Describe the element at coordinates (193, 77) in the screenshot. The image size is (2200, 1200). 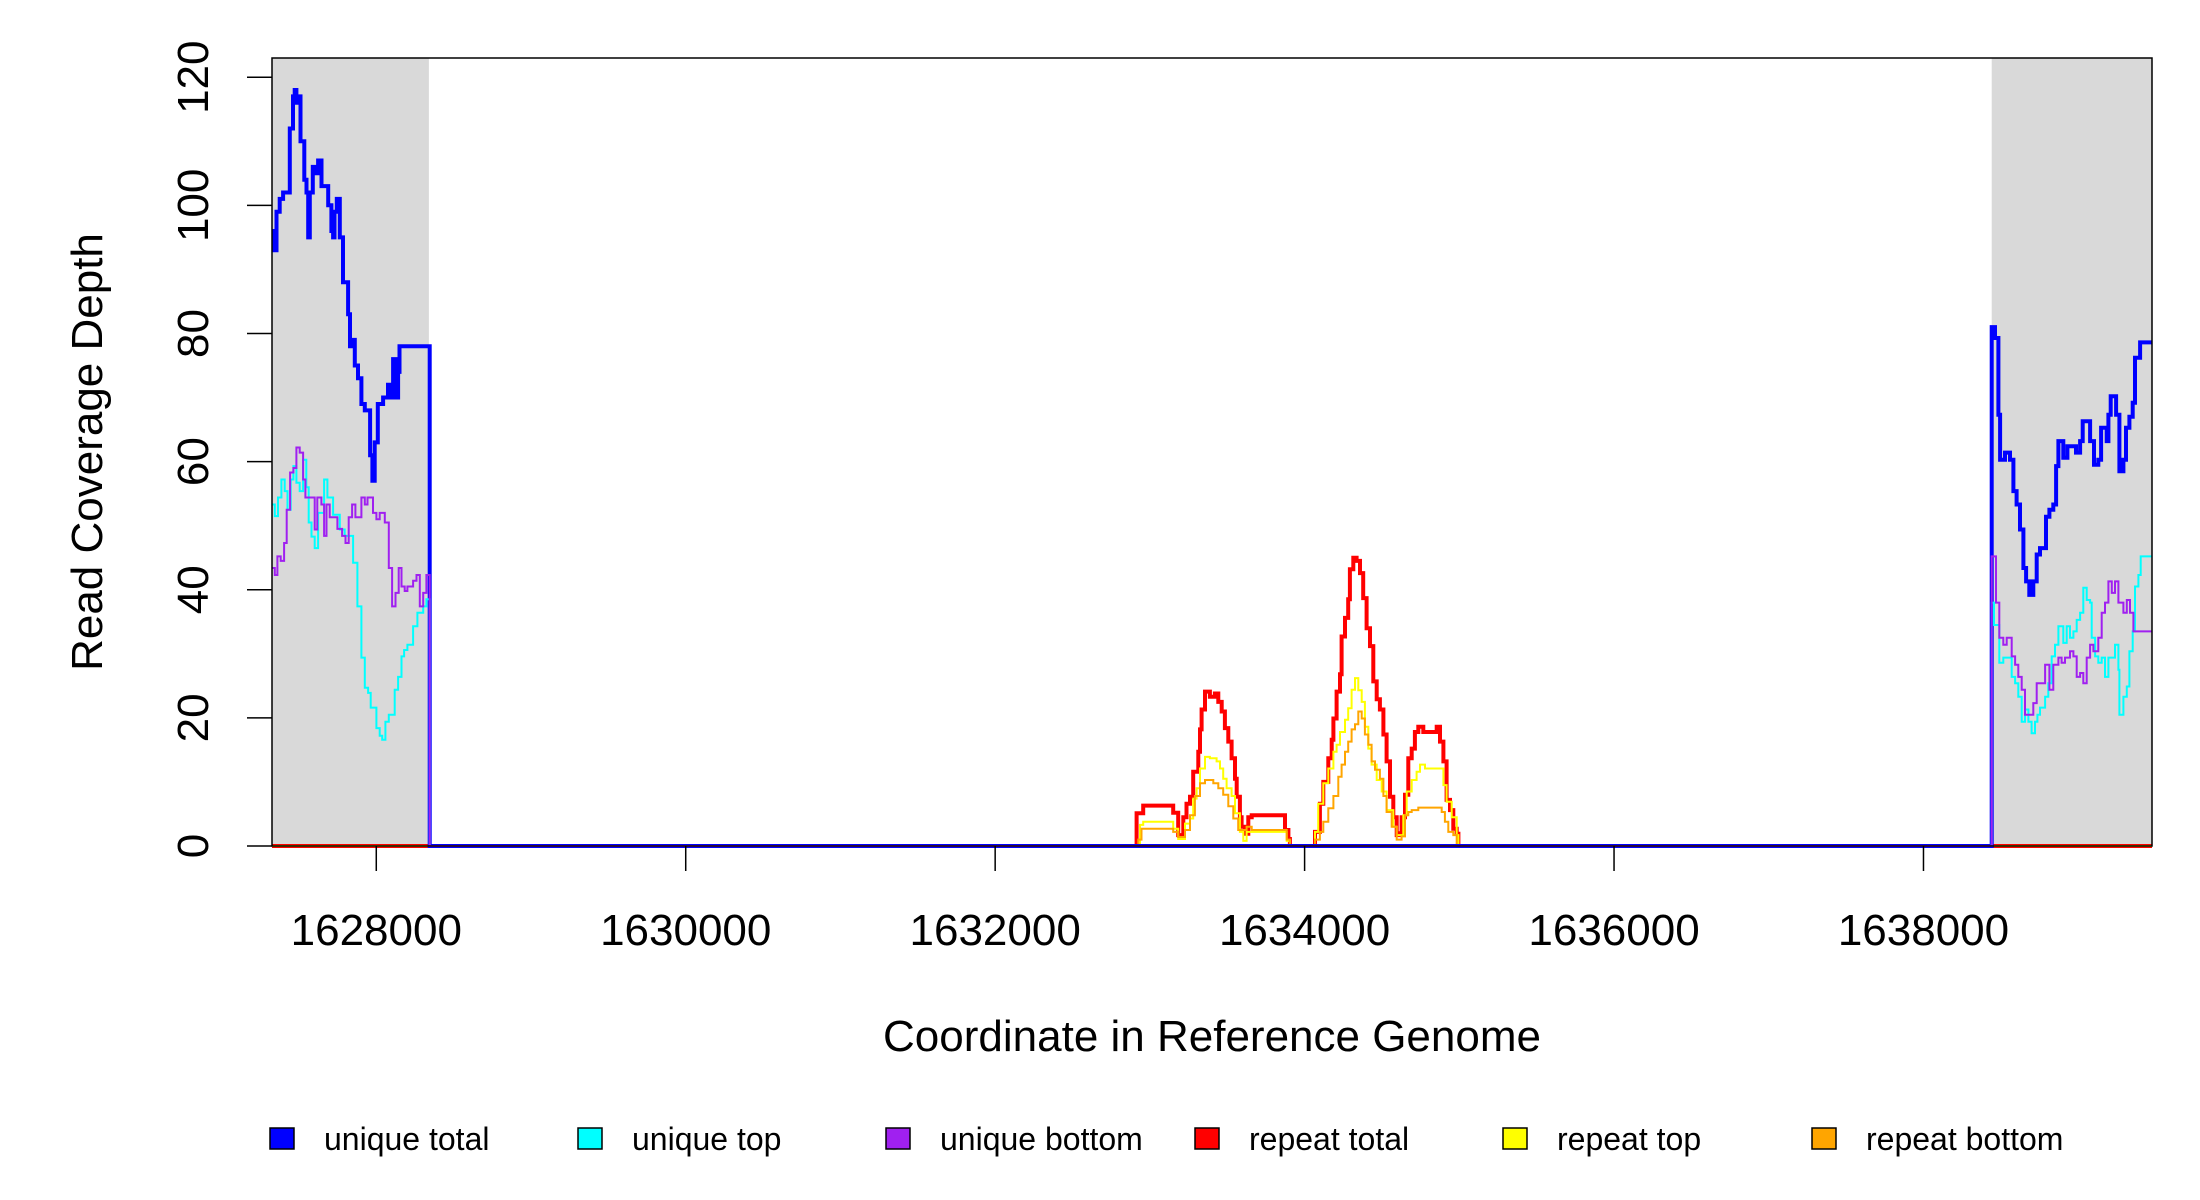
I see `y-tick-label: 120` at that location.